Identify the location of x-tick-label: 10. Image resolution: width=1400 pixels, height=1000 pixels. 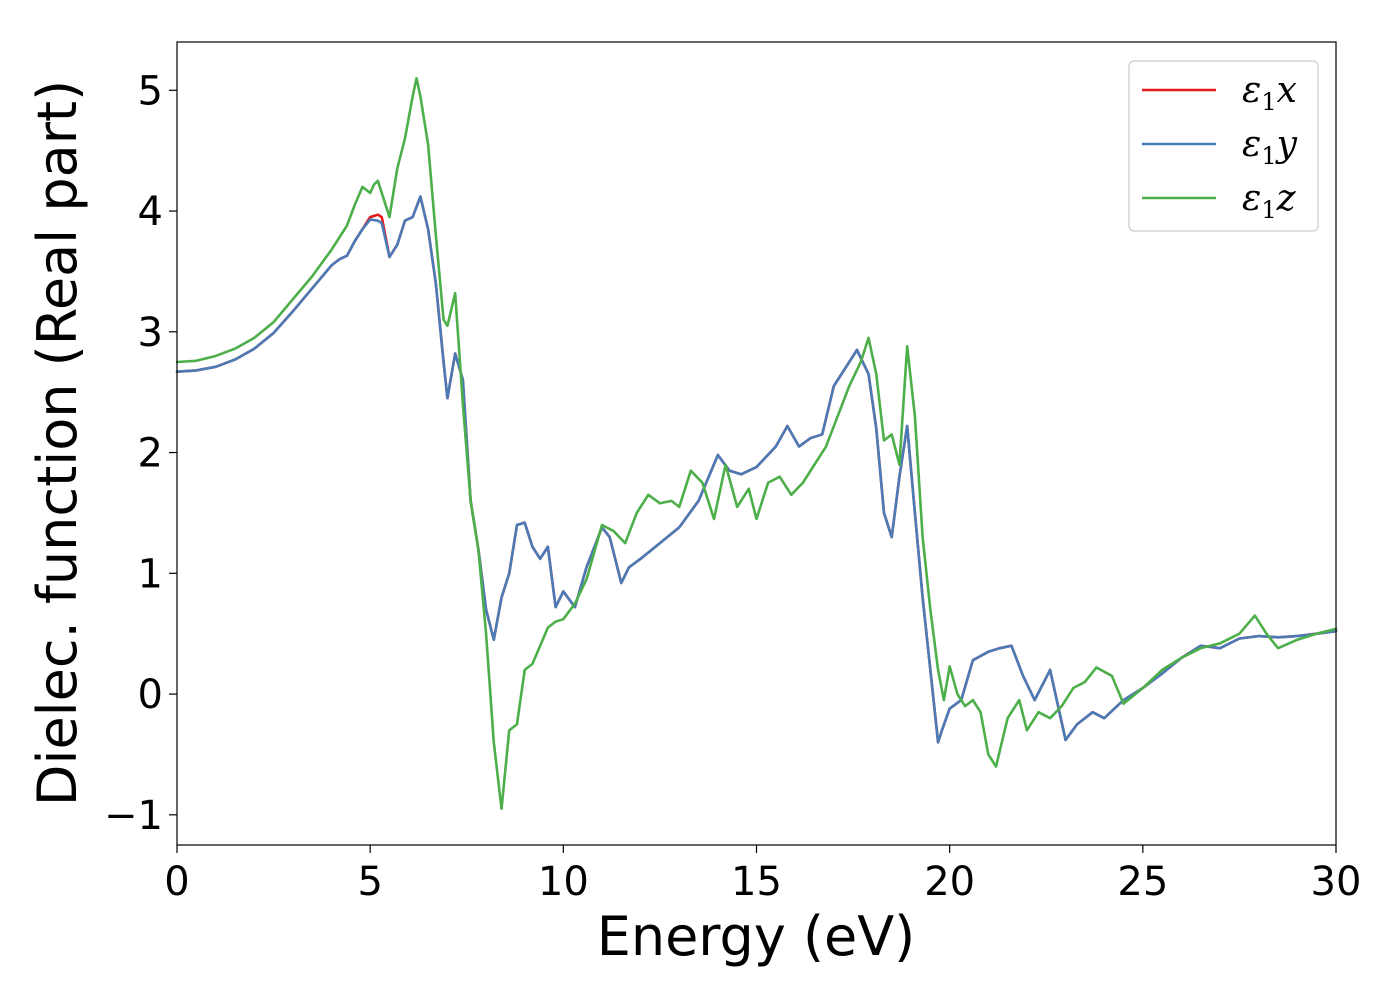
(563, 882).